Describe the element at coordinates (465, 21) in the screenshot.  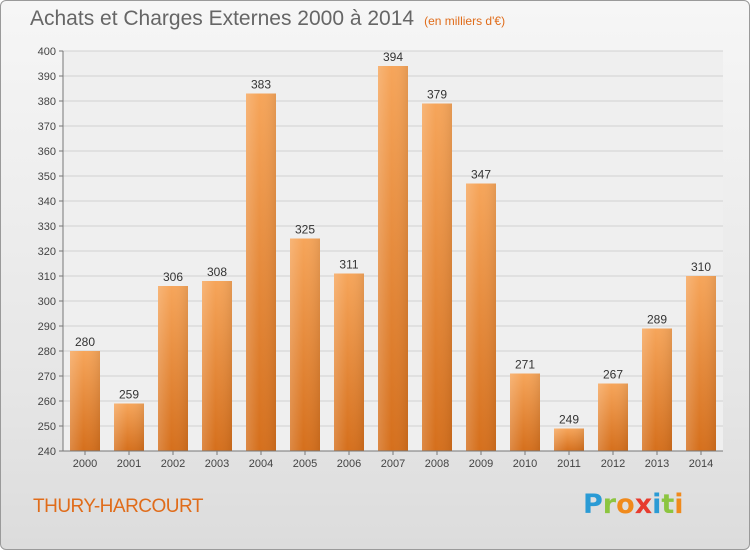
I see `unit-note: (en milliers d'€)` at that location.